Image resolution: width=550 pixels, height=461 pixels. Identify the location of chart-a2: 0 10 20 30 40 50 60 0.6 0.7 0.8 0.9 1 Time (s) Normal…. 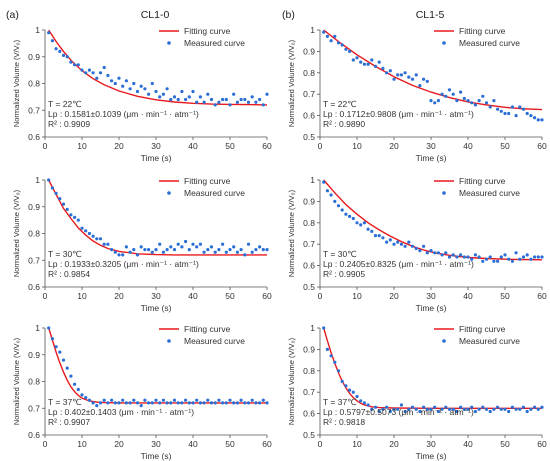
(142, 243).